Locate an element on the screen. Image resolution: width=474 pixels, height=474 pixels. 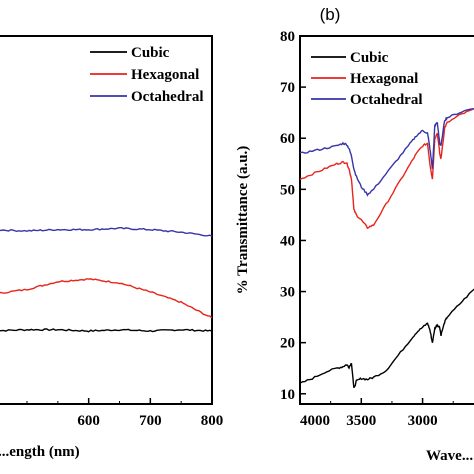
panel-b-x-tick-label: 3500 is located at coordinates (361, 421).